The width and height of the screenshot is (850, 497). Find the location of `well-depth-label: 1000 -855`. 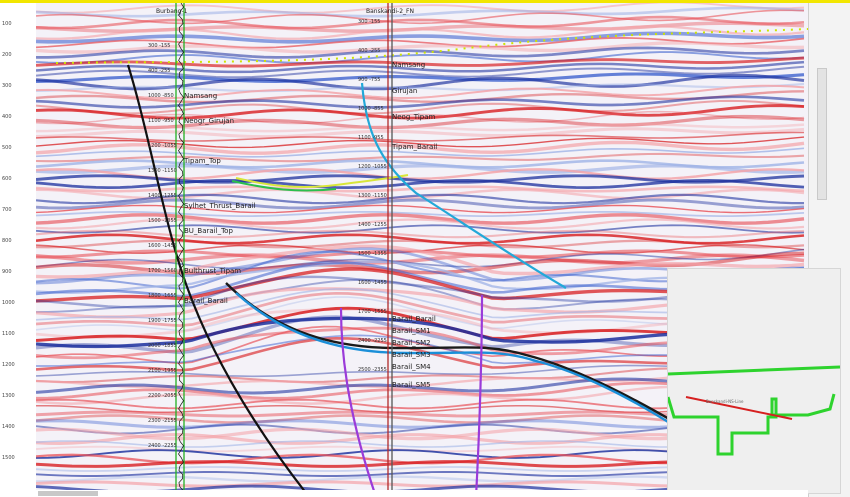

well-depth-label: 1000 -855 is located at coordinates (371, 109).